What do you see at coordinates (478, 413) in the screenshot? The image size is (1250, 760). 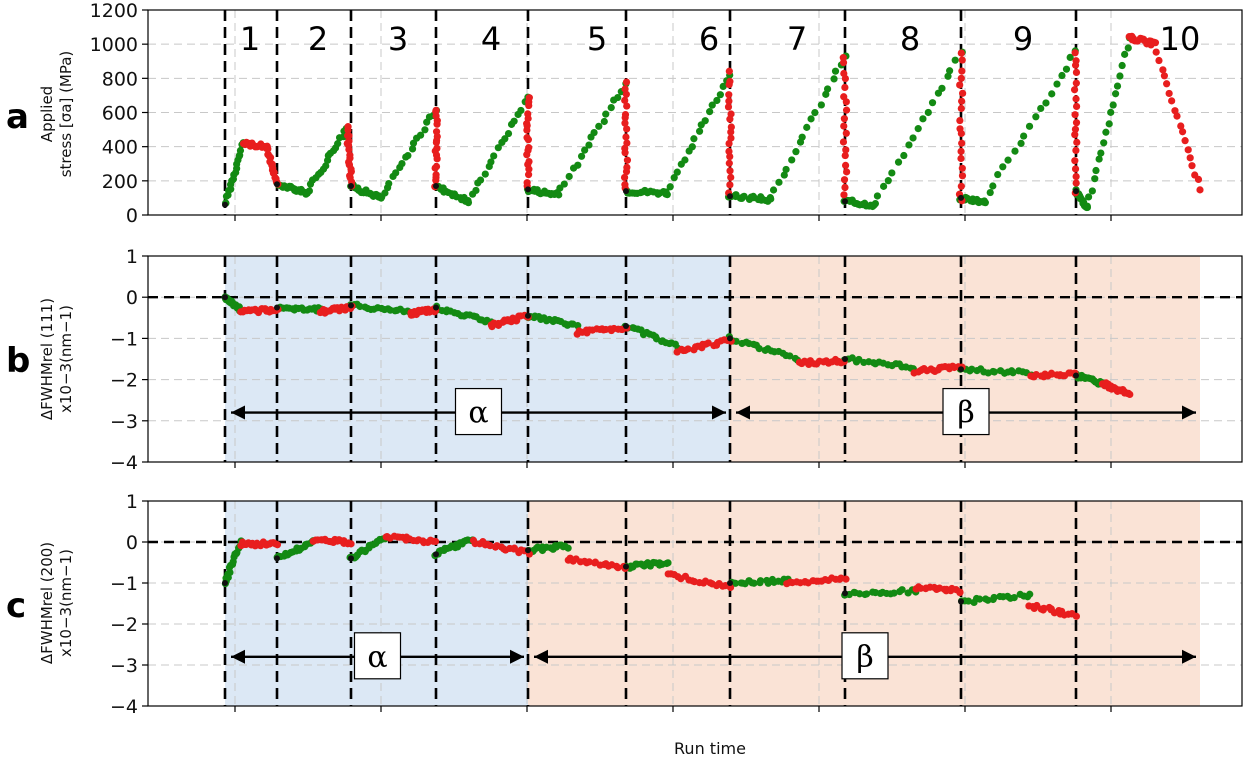 I see `region-label-α: α` at bounding box center [478, 413].